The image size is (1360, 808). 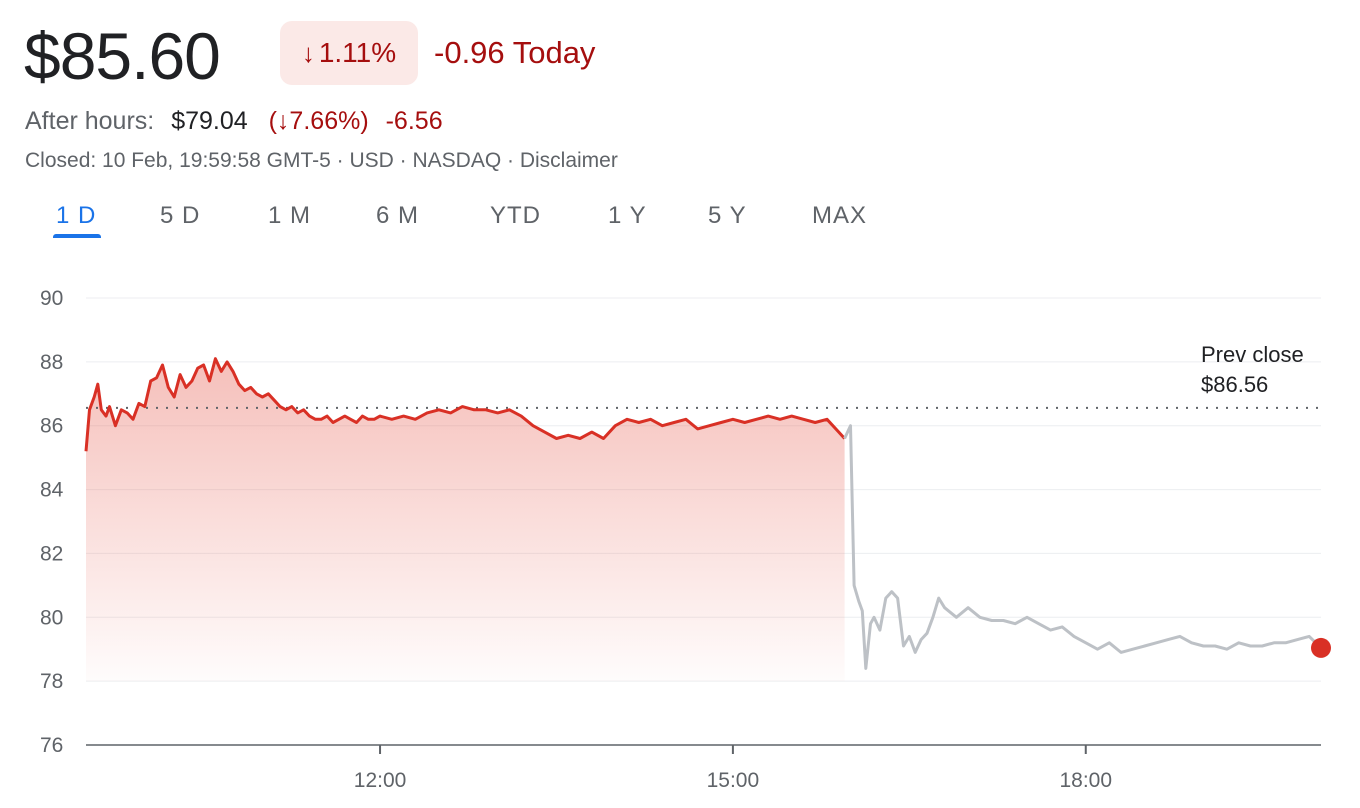 What do you see at coordinates (733, 780) in the screenshot?
I see `x-tick-label: 15:00` at bounding box center [733, 780].